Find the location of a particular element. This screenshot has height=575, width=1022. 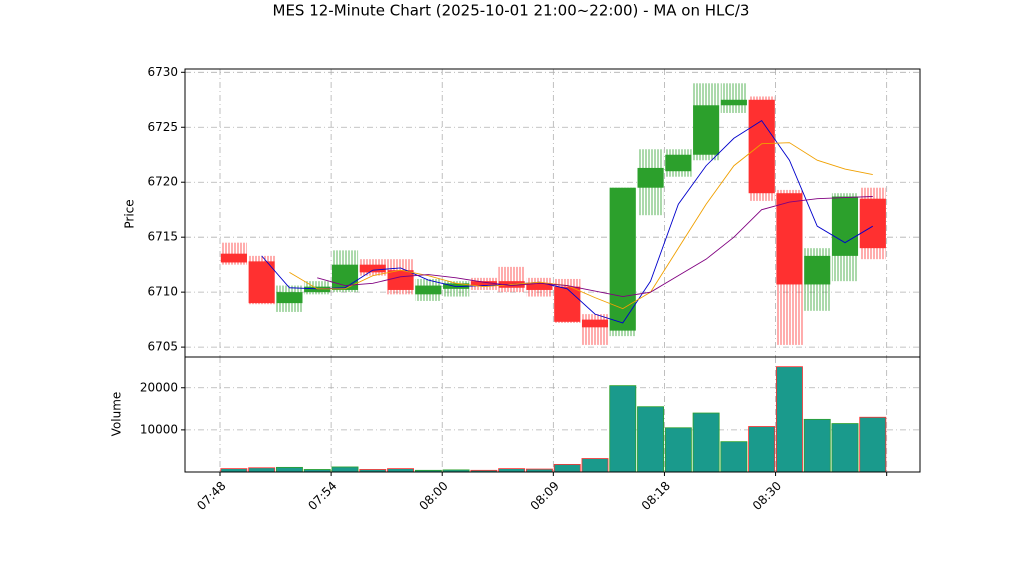

x-tick-label: 08:18 is located at coordinates (656, 496).